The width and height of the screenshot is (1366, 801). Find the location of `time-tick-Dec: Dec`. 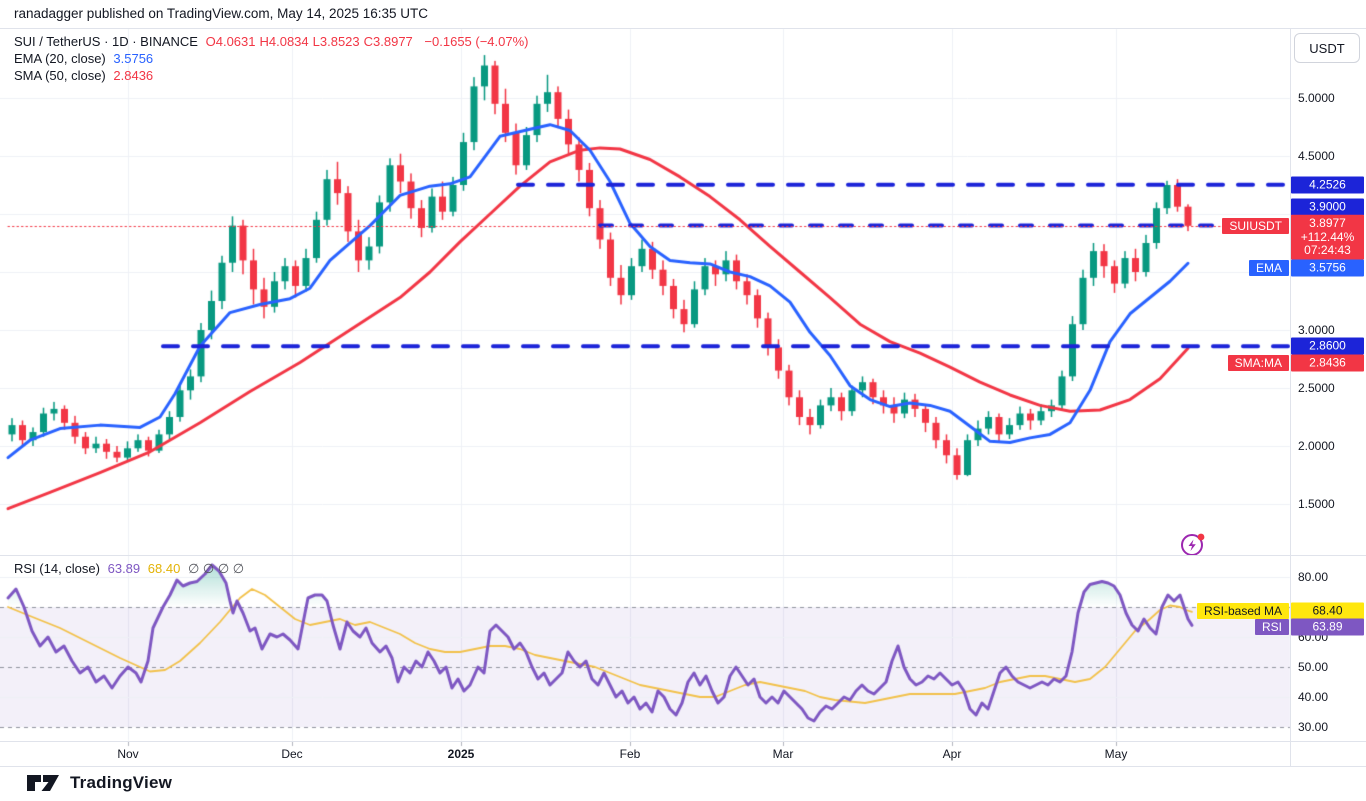

time-tick-Dec: Dec is located at coordinates (292, 754).